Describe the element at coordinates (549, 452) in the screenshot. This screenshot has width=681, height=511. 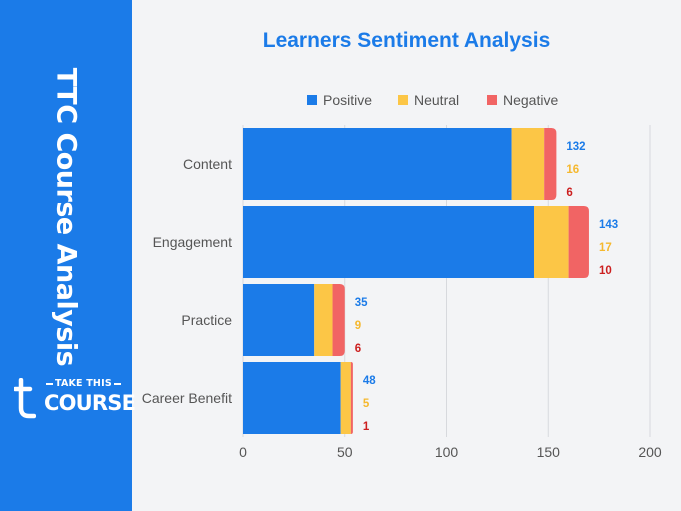
I see `x-tick-label: 150` at that location.